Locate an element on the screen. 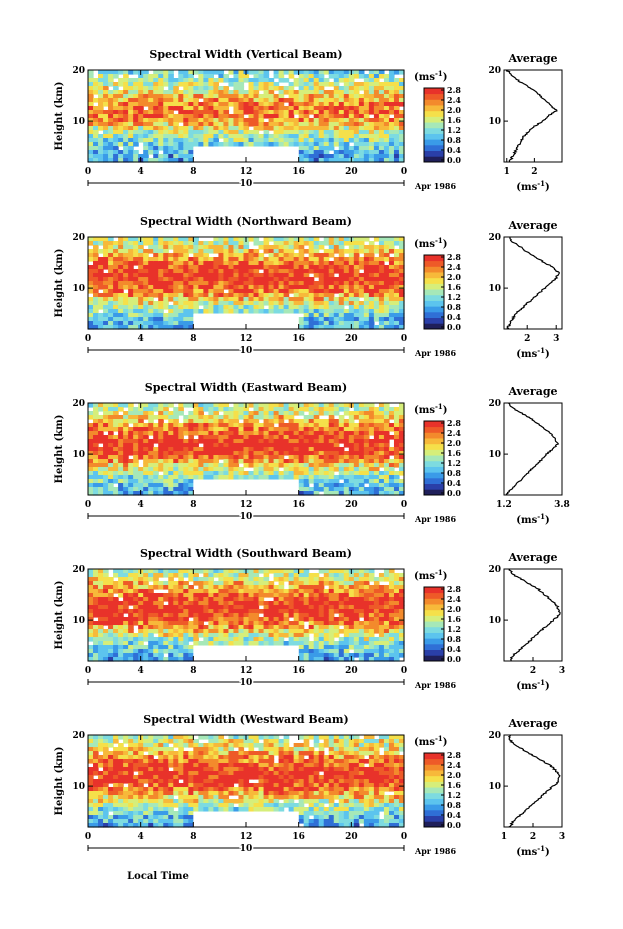 The width and height of the screenshot is (623, 929). y-tick-label: 20 is located at coordinates (78, 238).